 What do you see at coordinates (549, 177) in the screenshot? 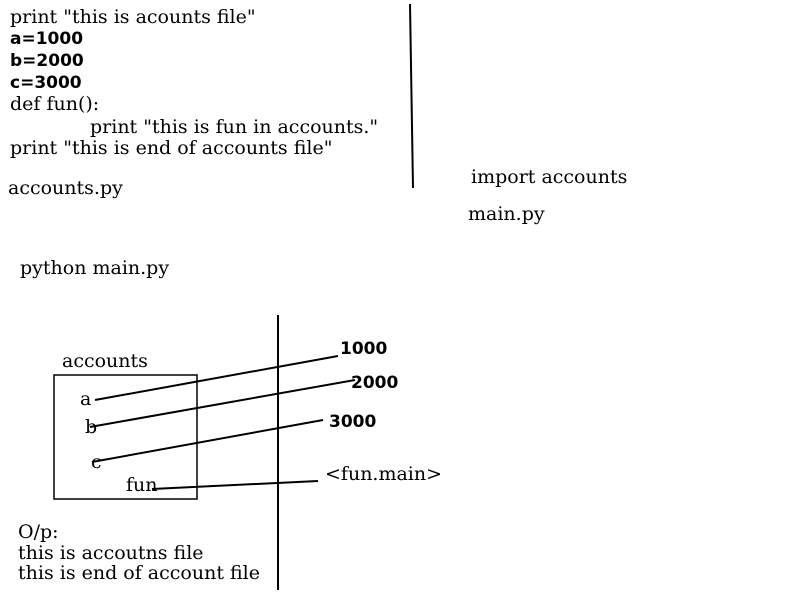
I see `main-code-import: import accounts` at bounding box center [549, 177].